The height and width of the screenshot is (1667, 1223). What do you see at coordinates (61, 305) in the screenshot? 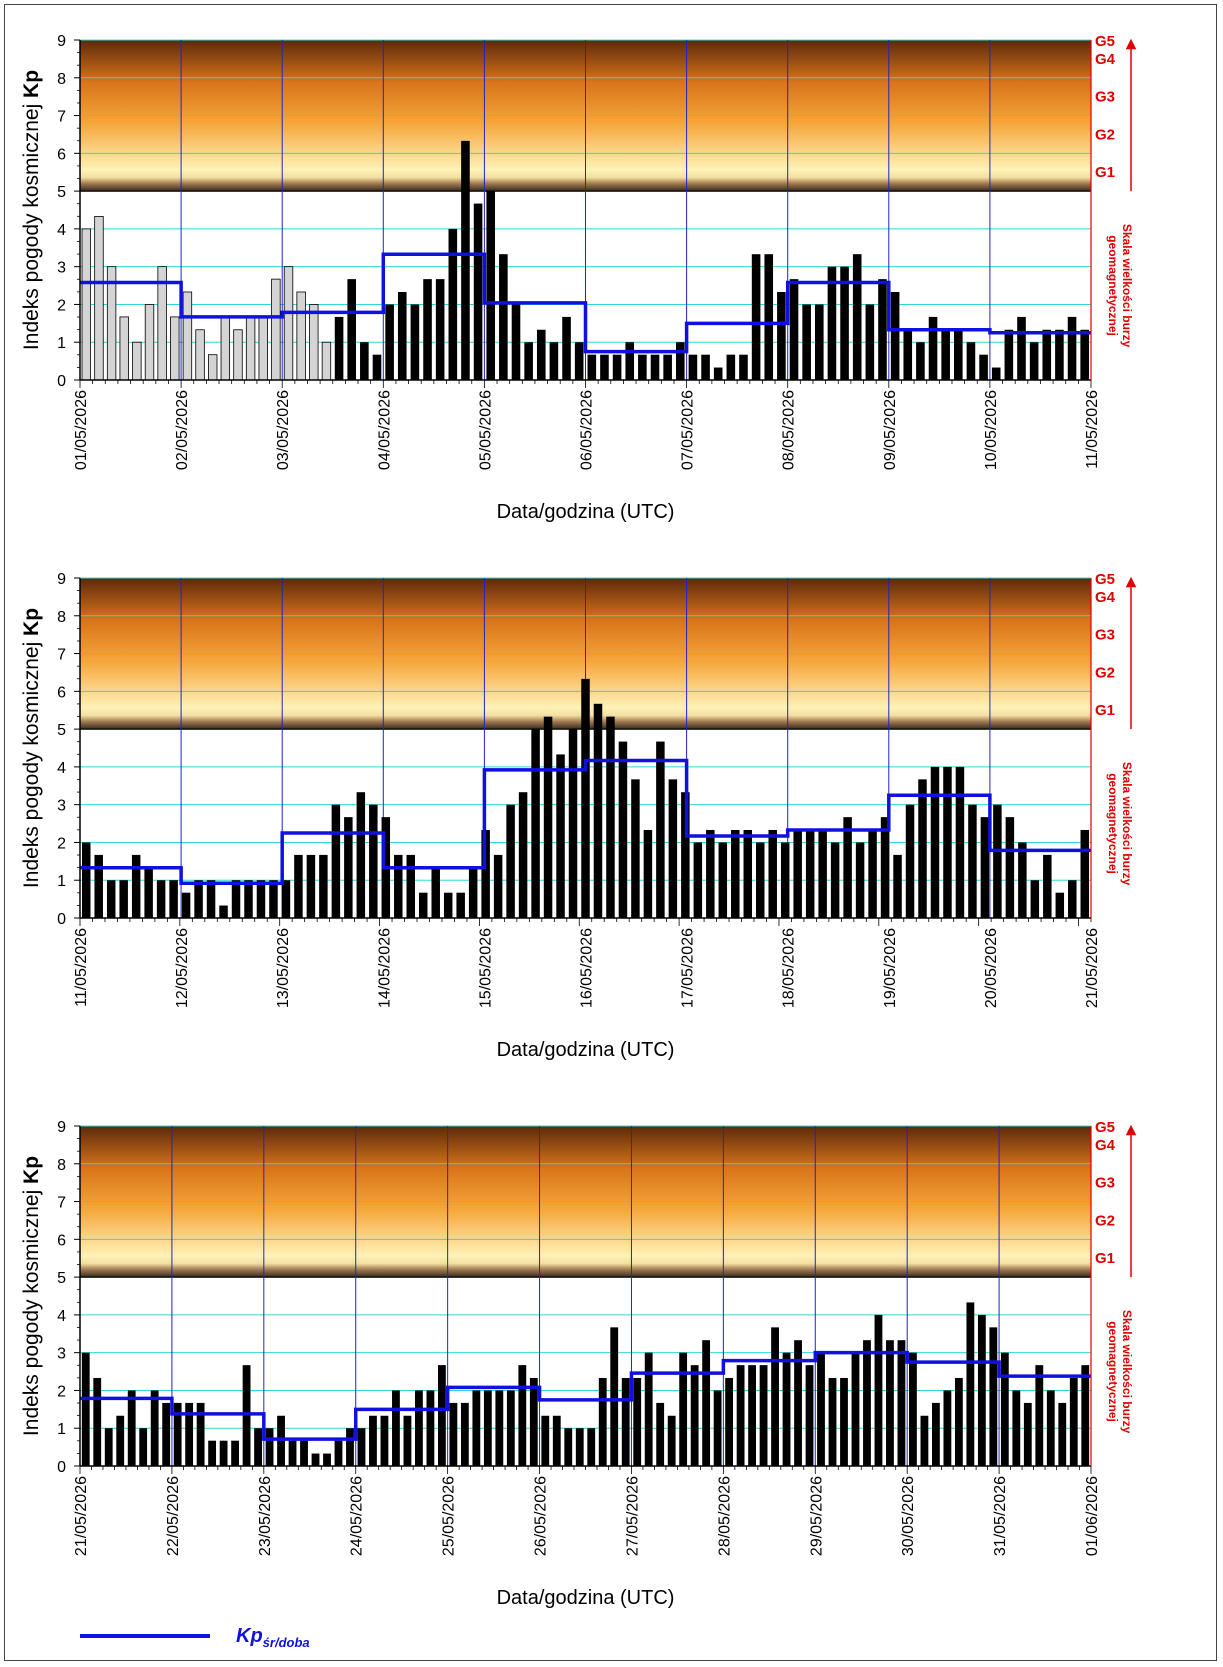
I see `y-tick-label: 2` at bounding box center [61, 305].